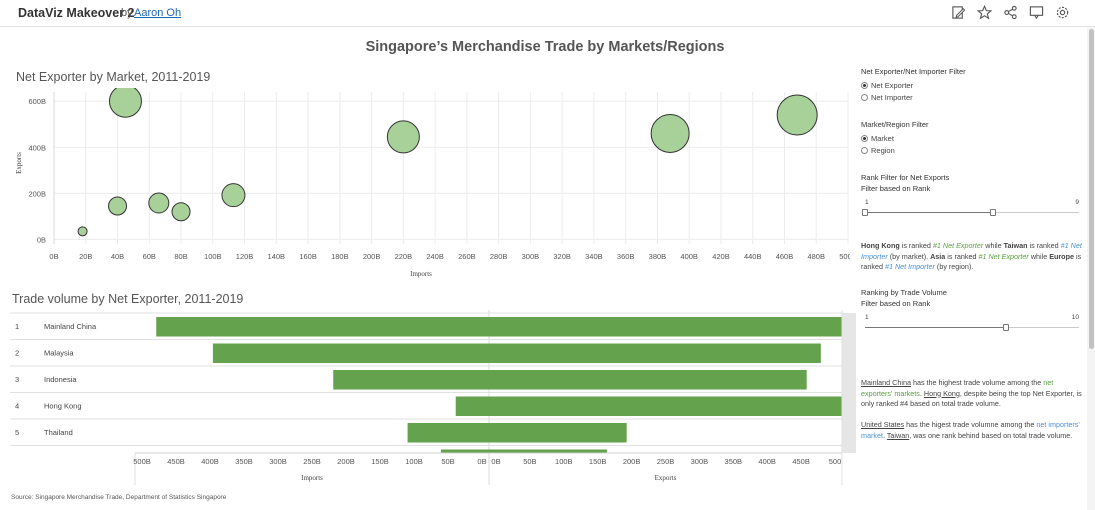 The width and height of the screenshot is (1095, 510). Describe the element at coordinates (886, 382) in the screenshot. I see `note2-mainland-china: Mainland China` at that location.